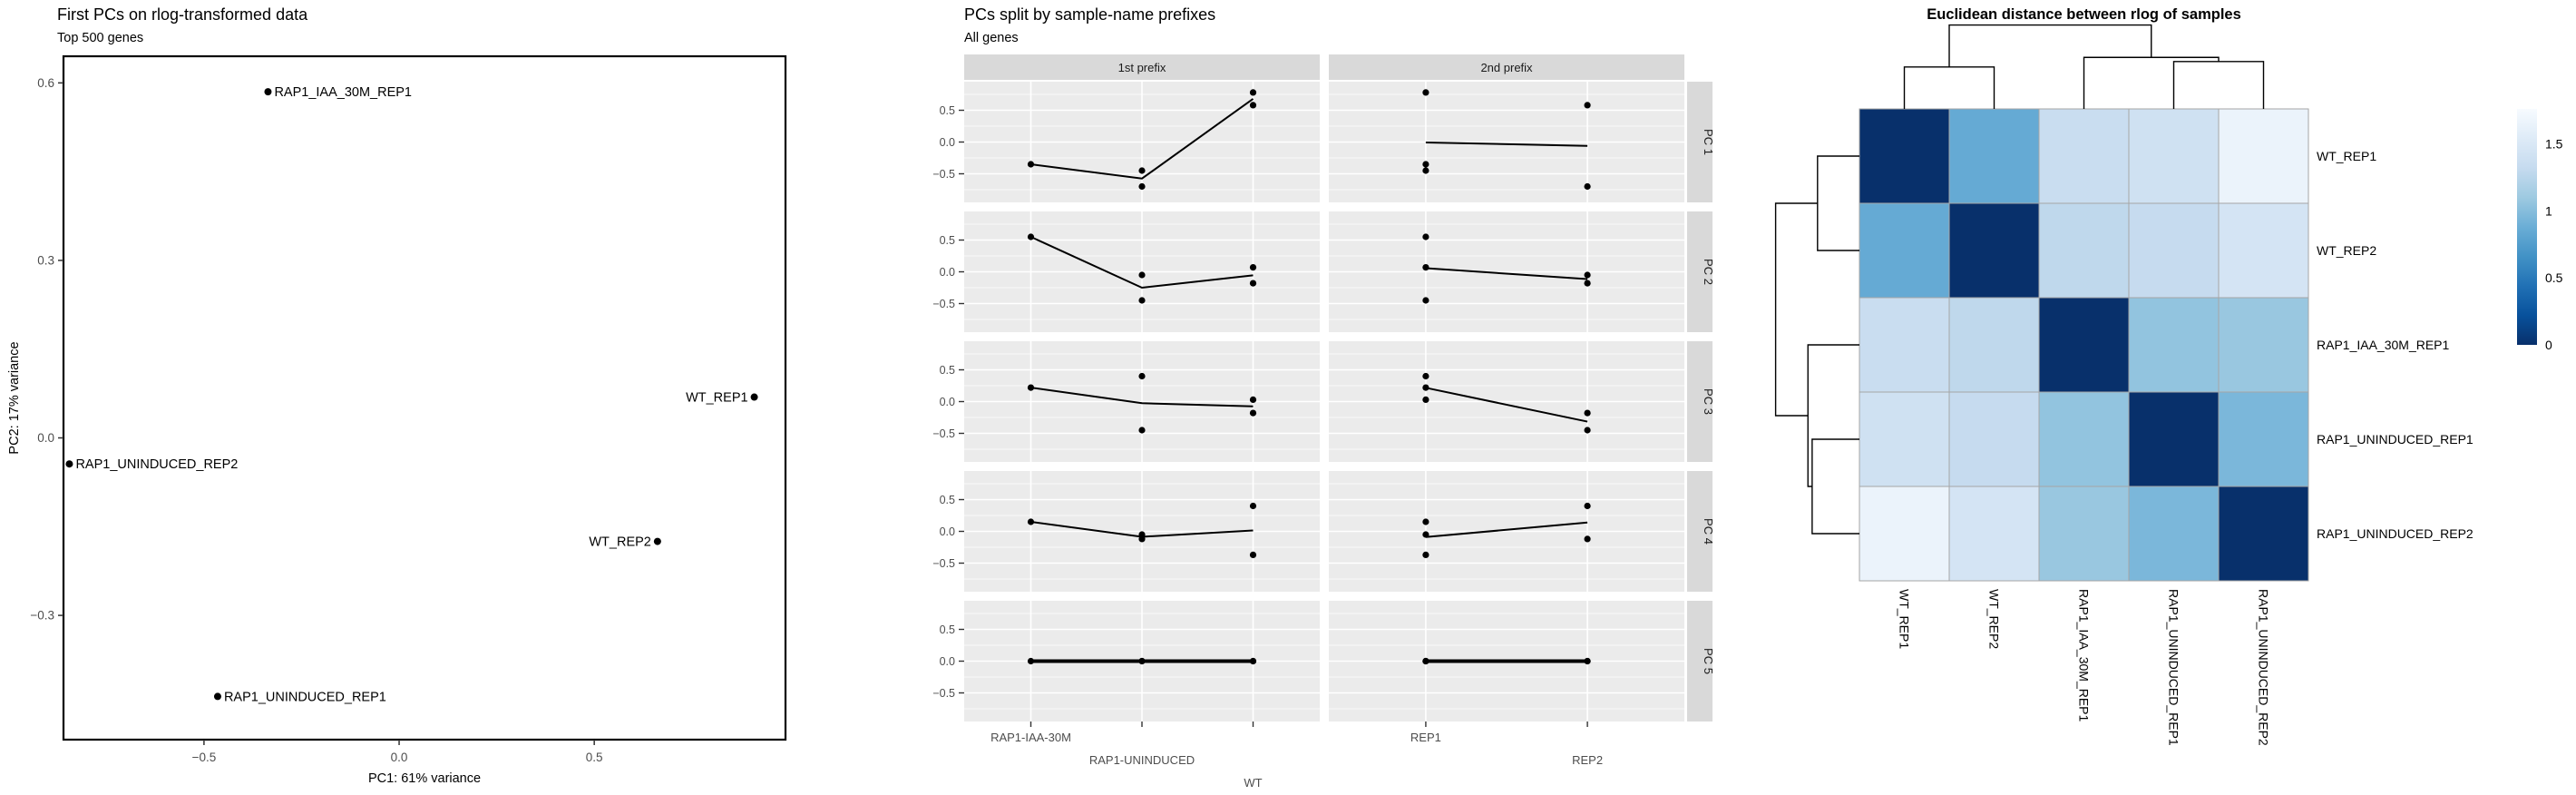 The width and height of the screenshot is (2576, 795). Describe the element at coordinates (620, 542) in the screenshot. I see `pca-point-label: WT_REP2` at that location.